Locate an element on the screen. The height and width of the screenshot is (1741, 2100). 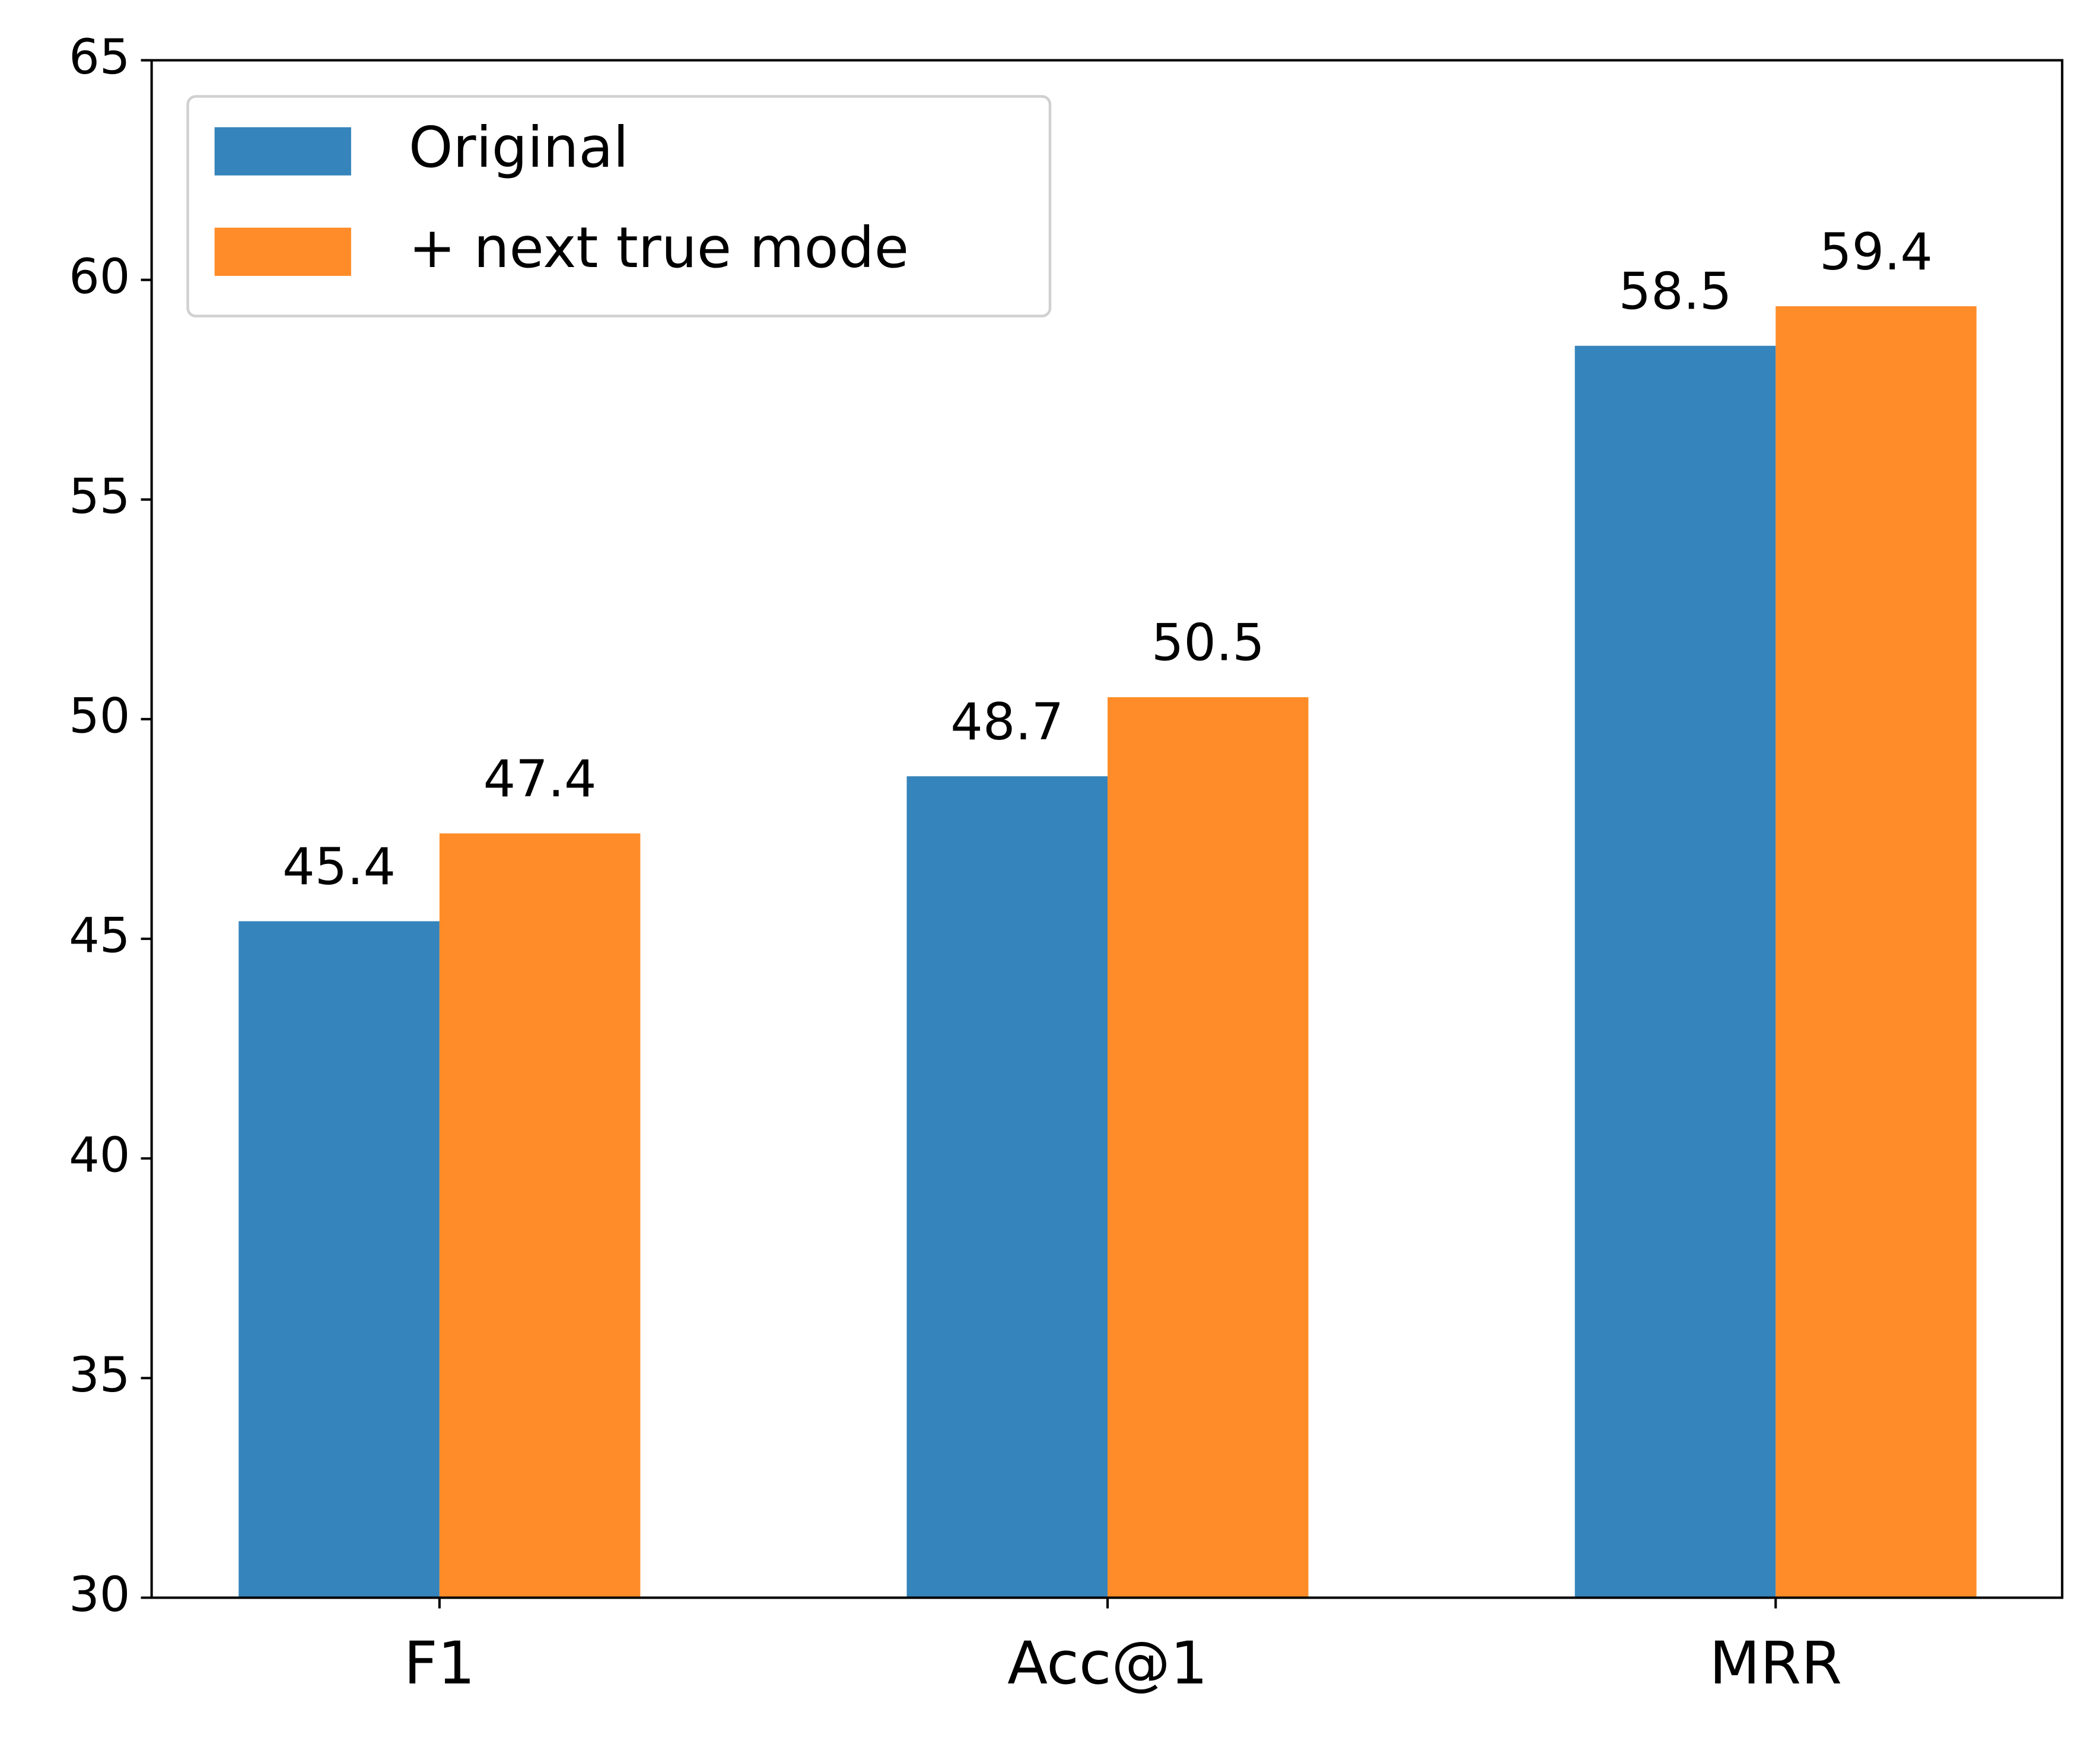
y-tick-label: 45 is located at coordinates (99, 936).